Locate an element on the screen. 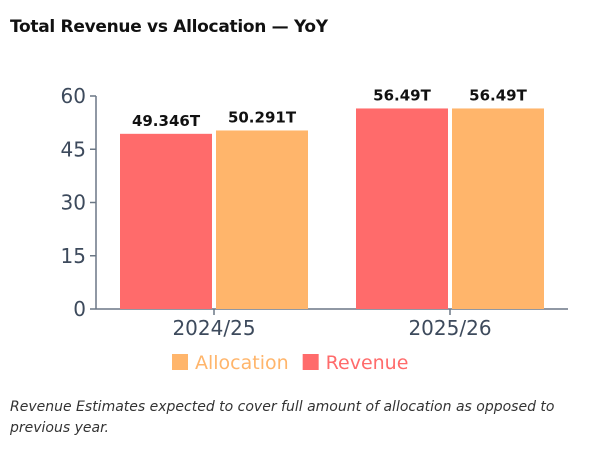 The width and height of the screenshot is (602, 458). y-tick-label: 45 is located at coordinates (73, 149).